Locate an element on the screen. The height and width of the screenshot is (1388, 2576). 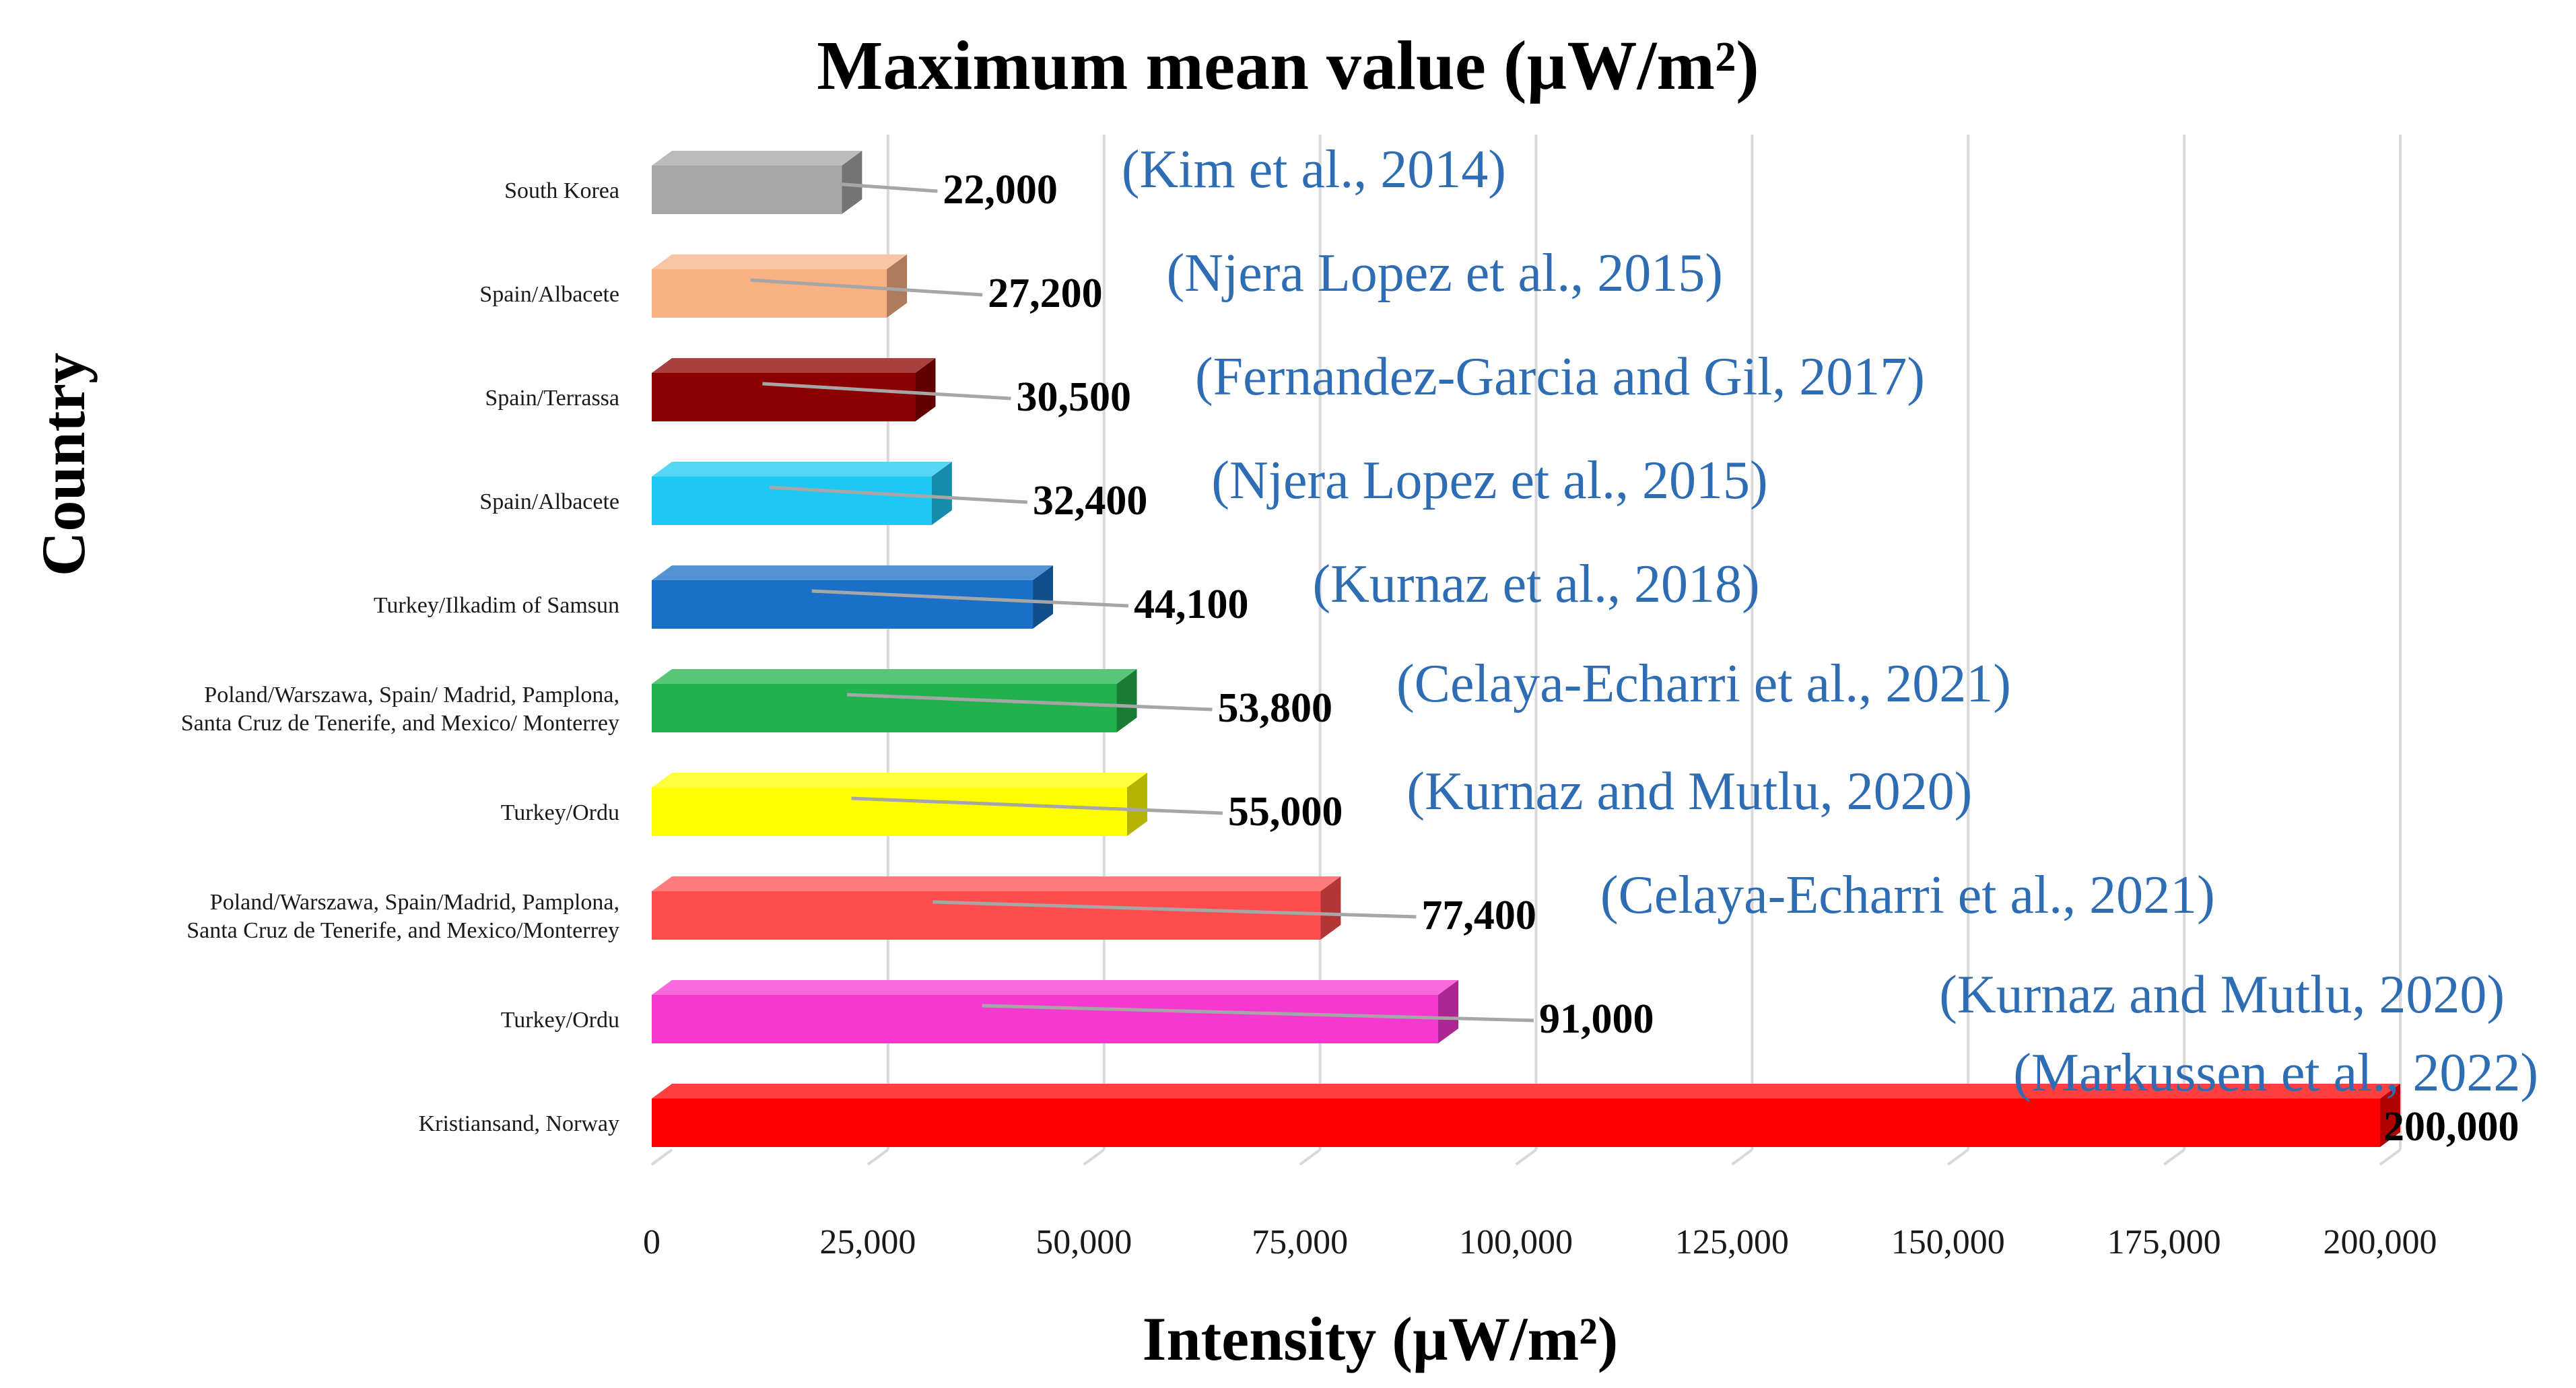
axis-floor-edge is located at coordinates (661, 1157).